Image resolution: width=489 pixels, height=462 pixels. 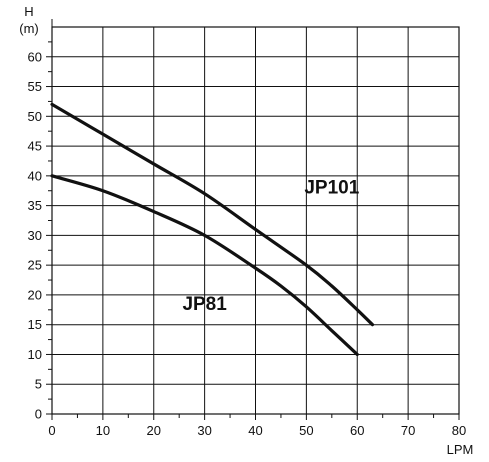 I want to click on y-tick-label: 30, so click(x=35, y=235).